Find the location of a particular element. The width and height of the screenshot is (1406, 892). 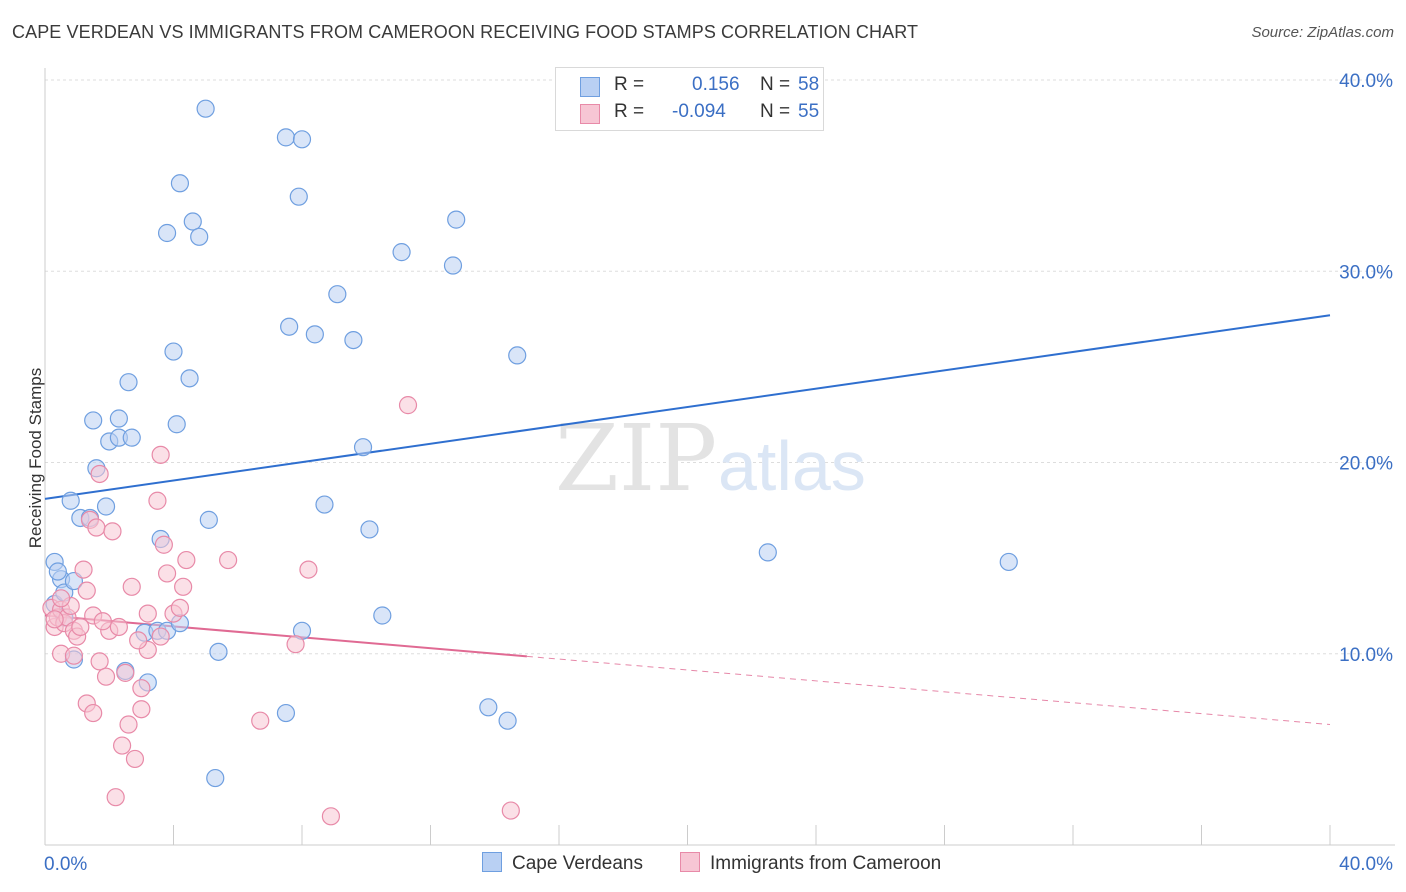

x-tick-label-start: 0.0% is located at coordinates (65, 864).